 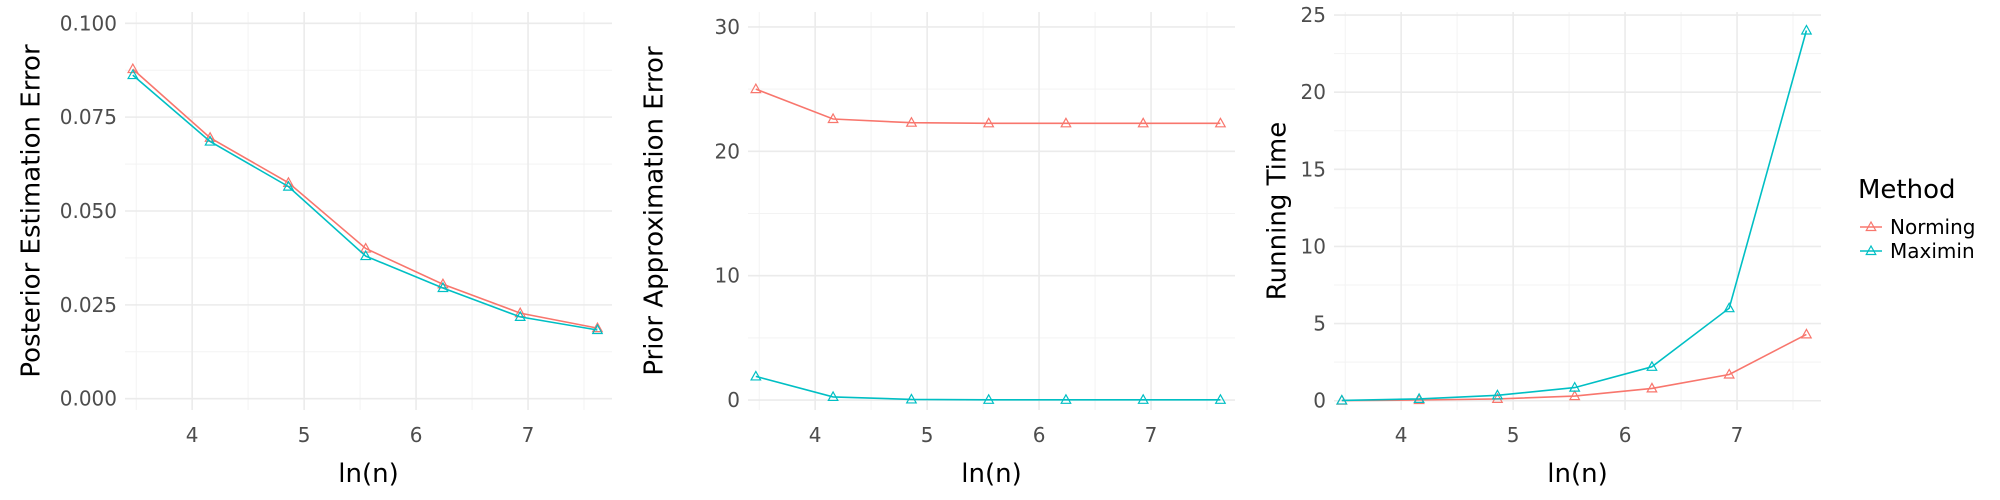 I want to click on y-tick-label: 0.050, so click(x=88, y=211).